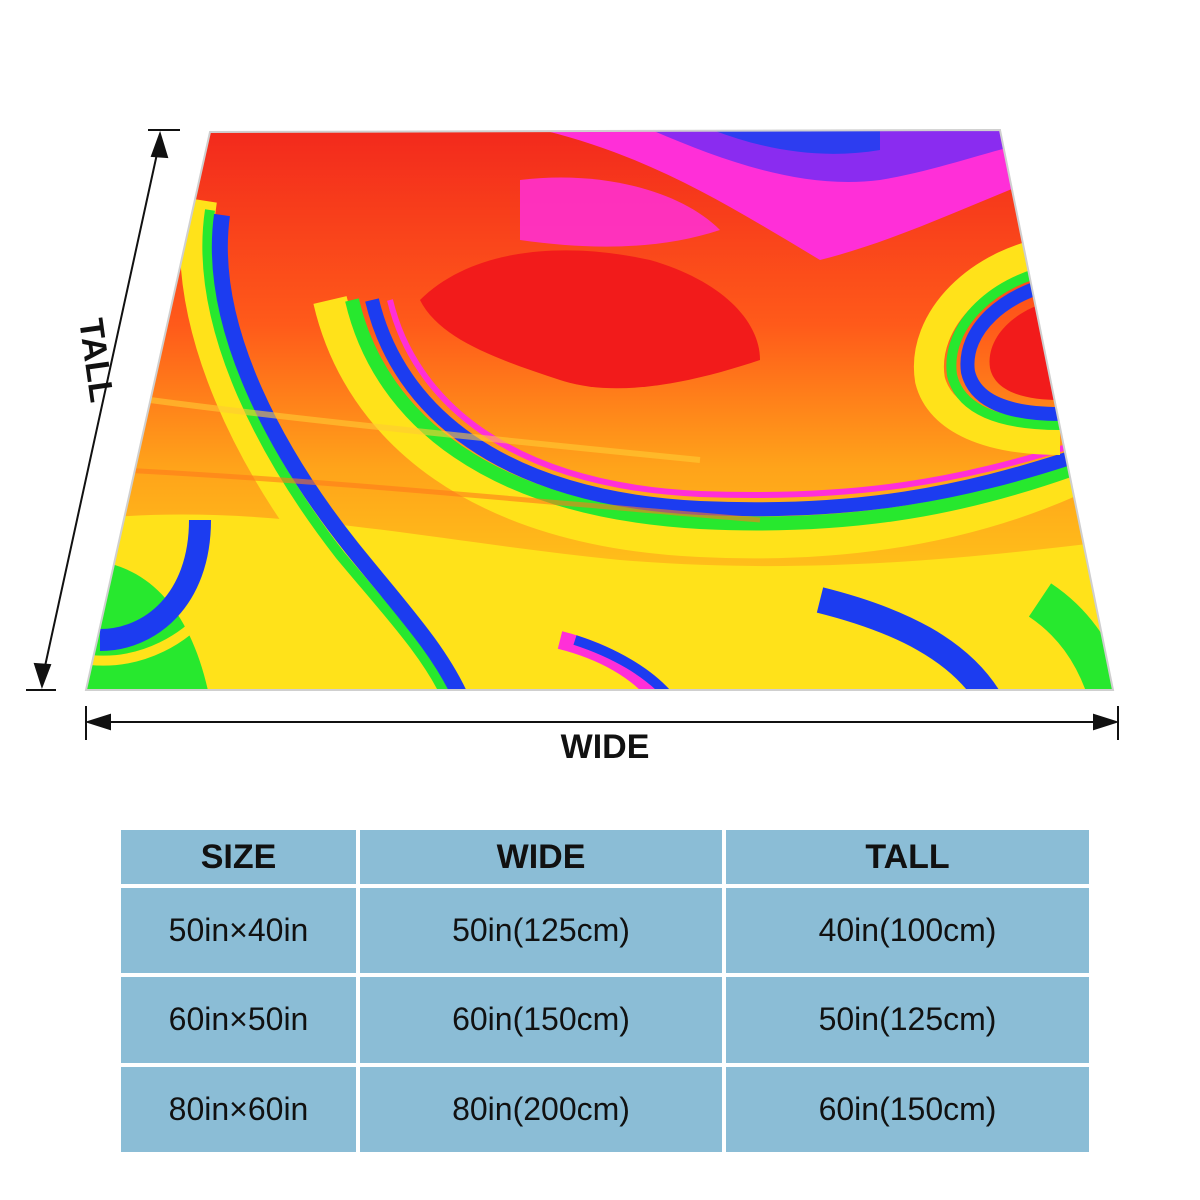 The height and width of the screenshot is (1200, 1200). I want to click on size-cell: 60in×50in, so click(238, 1020).